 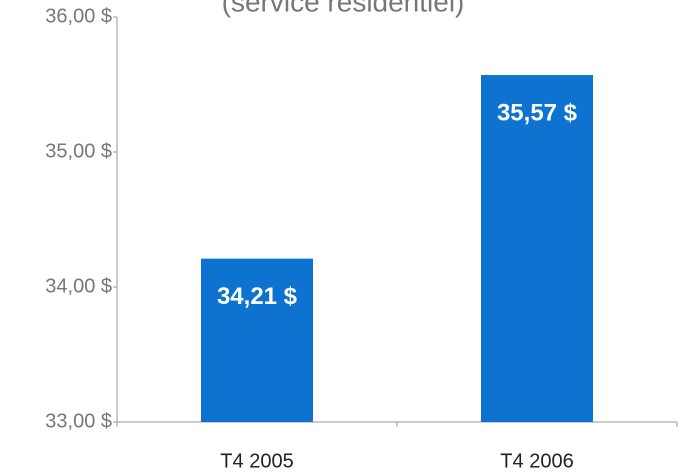 What do you see at coordinates (78, 151) in the screenshot?
I see `y-tick-label: 35,00 $` at bounding box center [78, 151].